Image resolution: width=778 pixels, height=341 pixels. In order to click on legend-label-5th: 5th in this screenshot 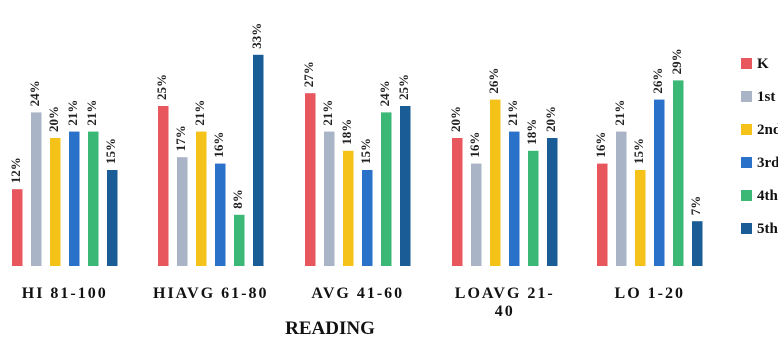, I will do `click(767, 229)`.